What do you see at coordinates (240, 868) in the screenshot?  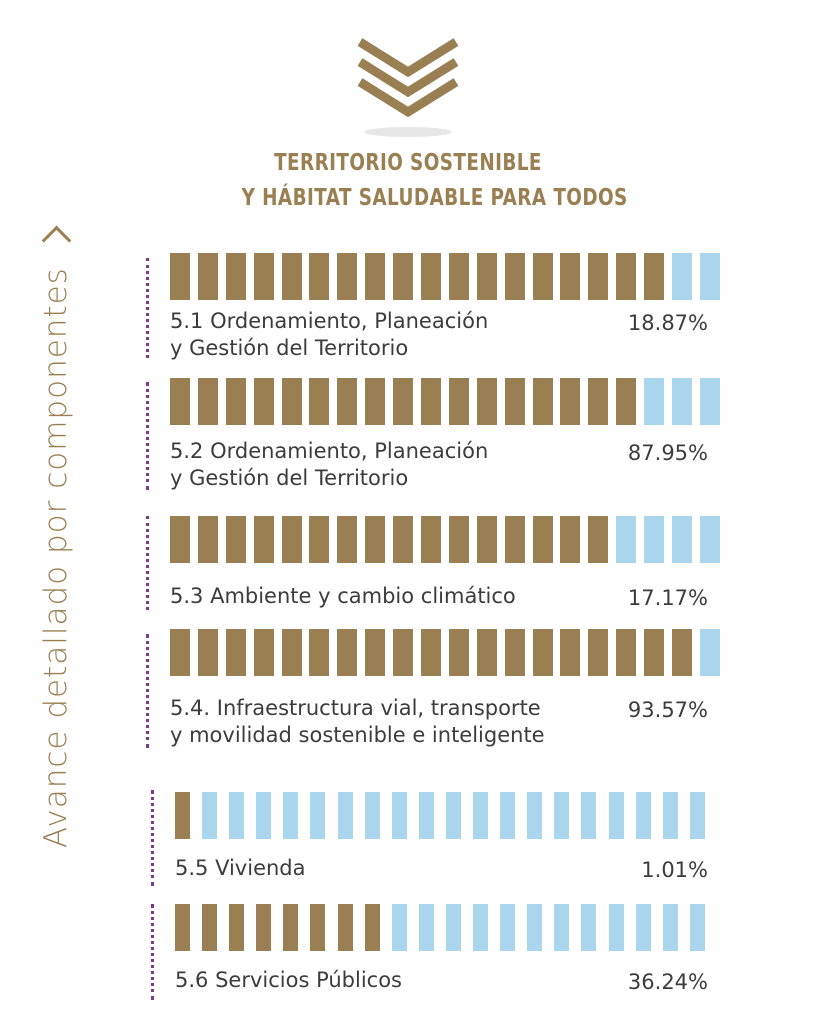 I see `component-label: 5.5 Vivienda` at bounding box center [240, 868].